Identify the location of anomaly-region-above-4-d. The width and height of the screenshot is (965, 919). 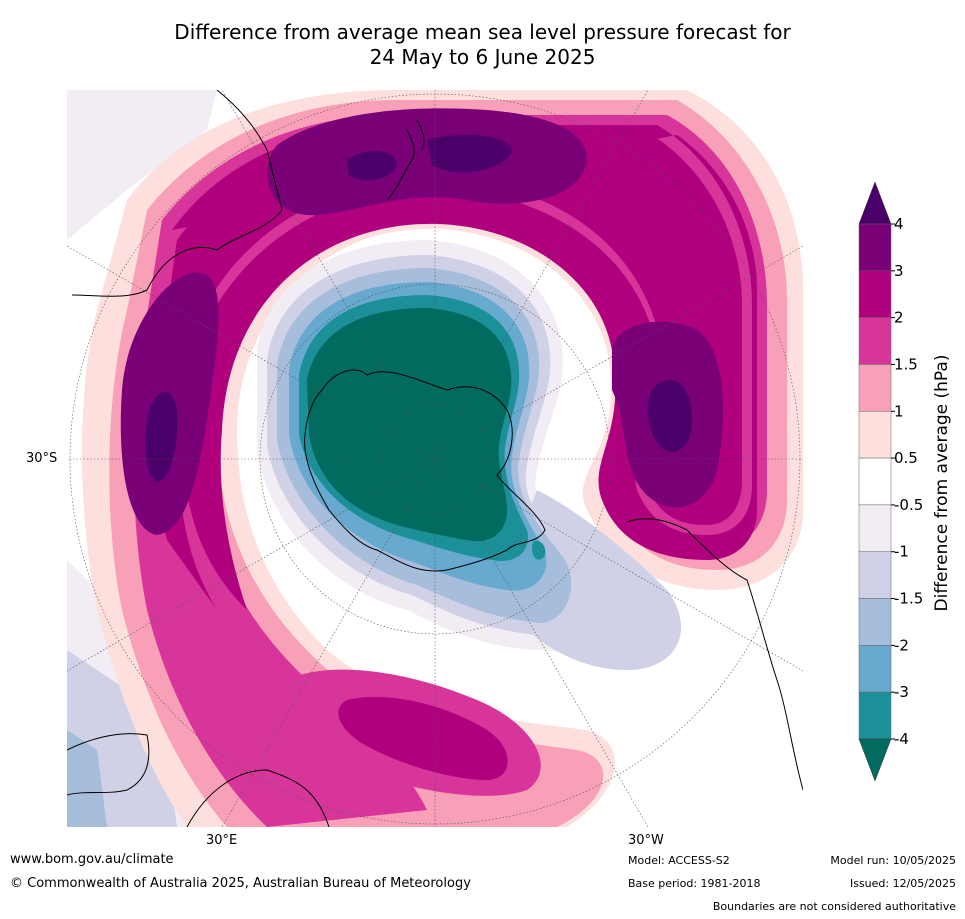
(161, 436).